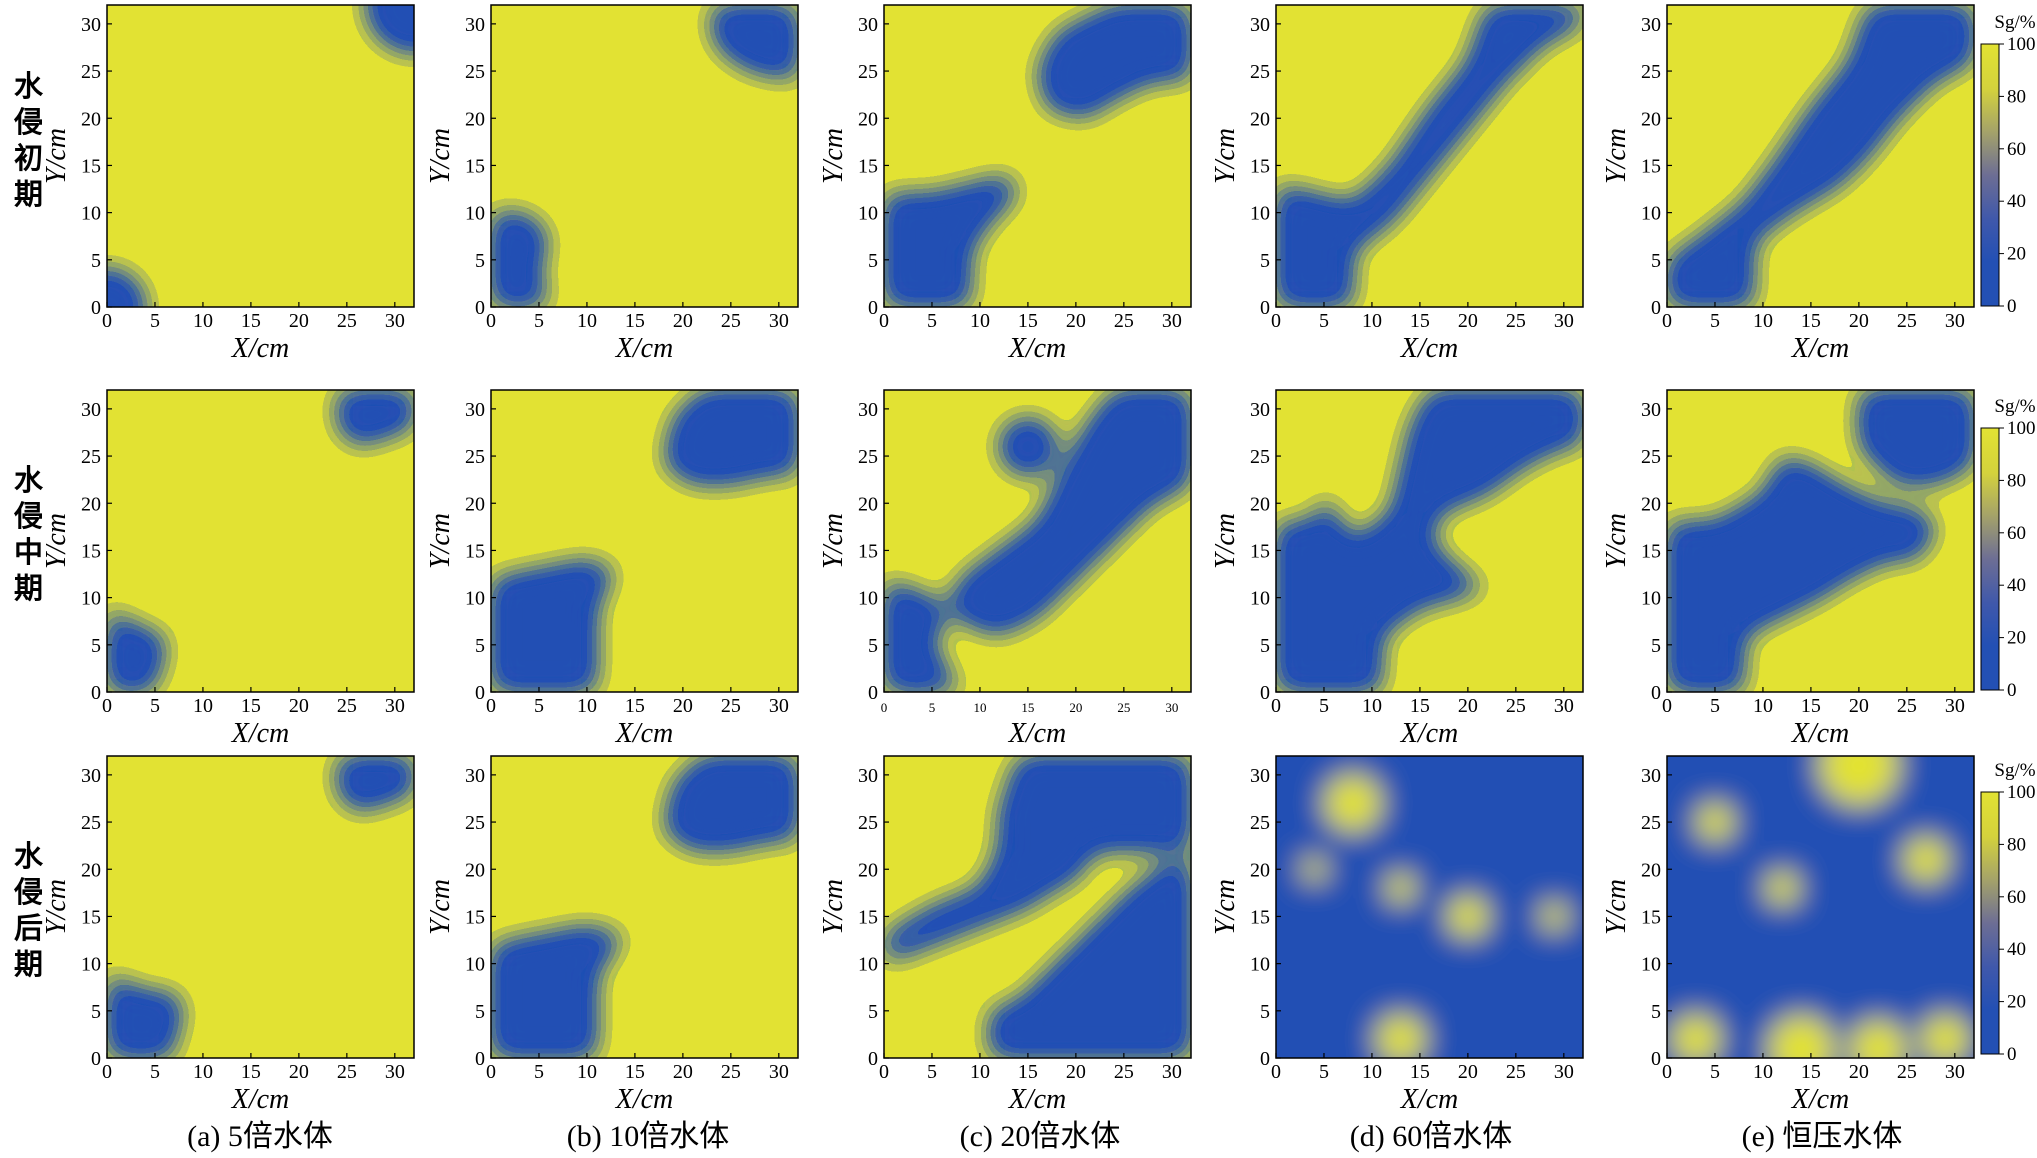 The image size is (2037, 1158). I want to click on colorbar-tick-label: 40, so click(2016, 949).